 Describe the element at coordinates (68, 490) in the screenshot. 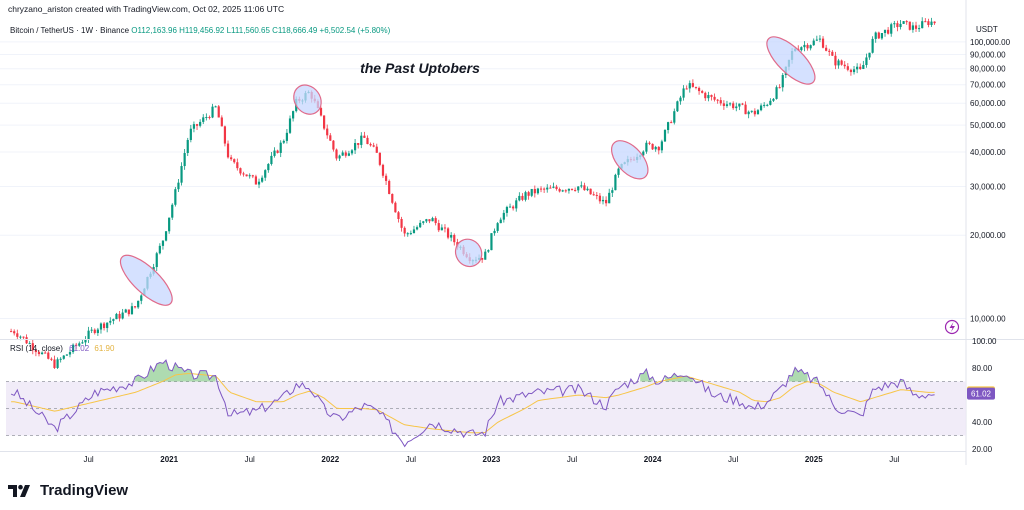

I see `tradingview-footer: TradingView` at that location.